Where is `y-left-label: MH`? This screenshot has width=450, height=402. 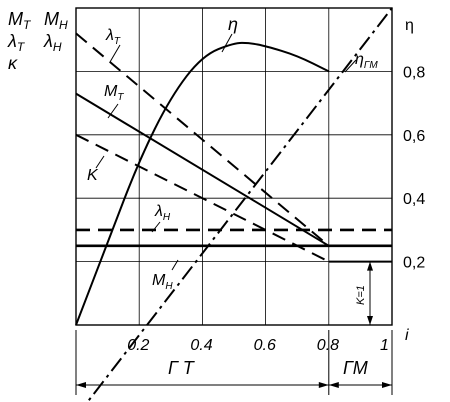
y-left-label: MH is located at coordinates (56, 20).